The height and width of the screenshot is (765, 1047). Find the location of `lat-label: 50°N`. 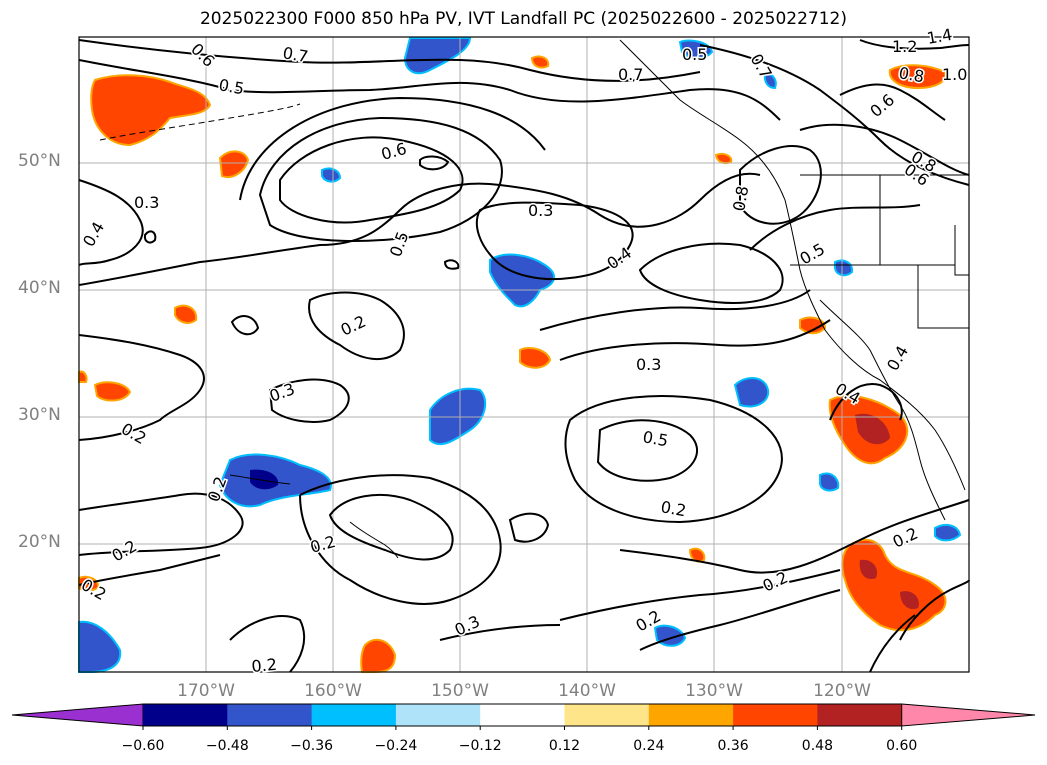

lat-label: 50°N is located at coordinates (39, 161).